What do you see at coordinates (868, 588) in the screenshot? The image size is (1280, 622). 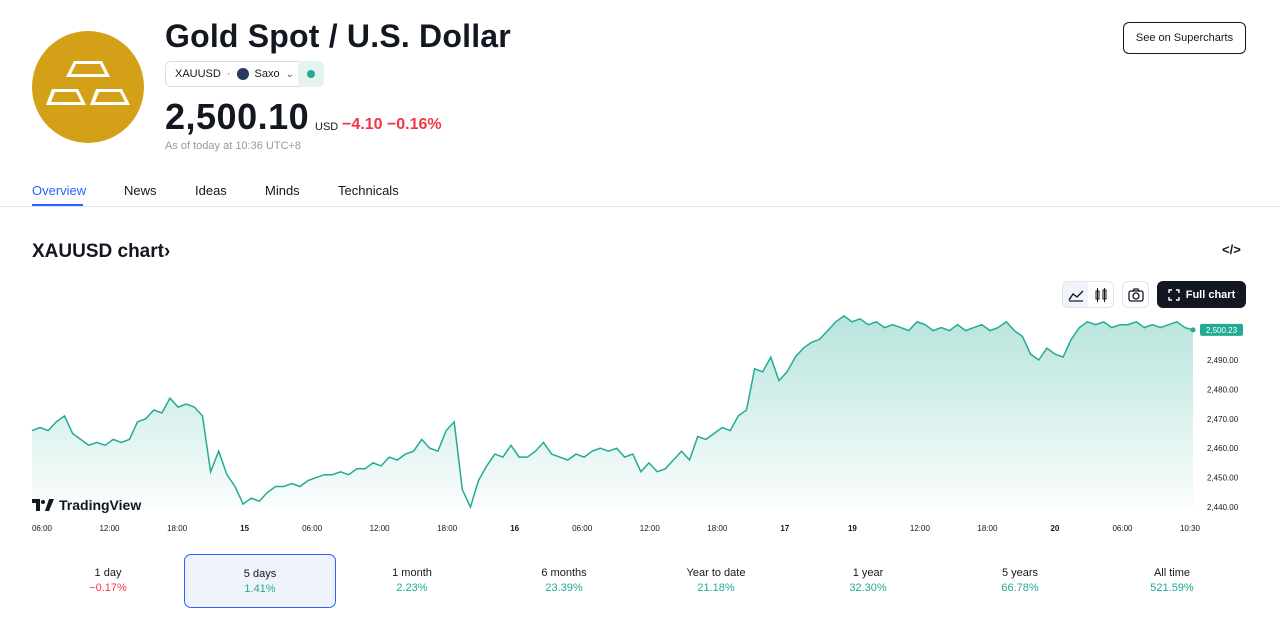 I see `period-change: 32.30%` at bounding box center [868, 588].